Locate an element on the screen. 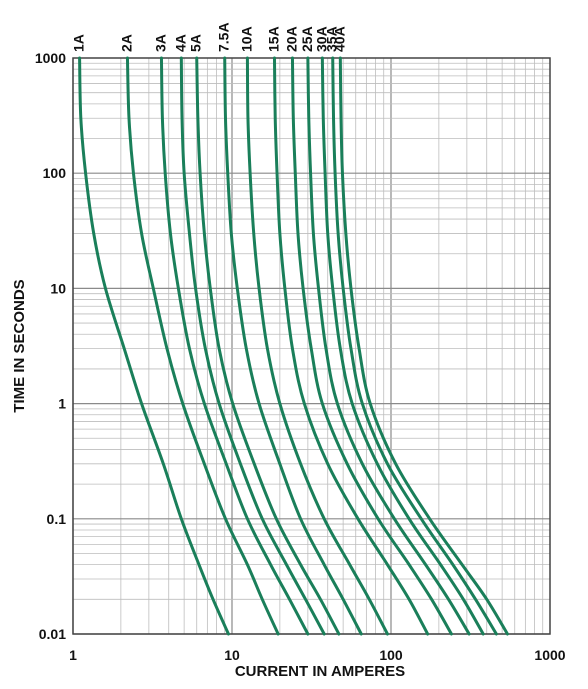 Image resolution: width=588 pixels, height=689 pixels. y-tick-label: 1000 is located at coordinates (50, 58).